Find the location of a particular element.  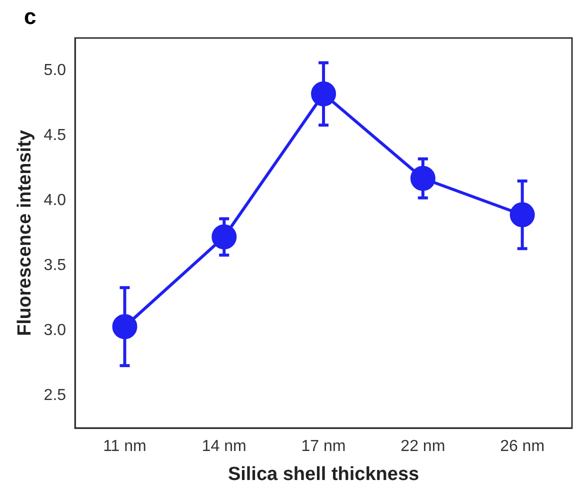

y-tick-label: 3.5 is located at coordinates (55, 265).